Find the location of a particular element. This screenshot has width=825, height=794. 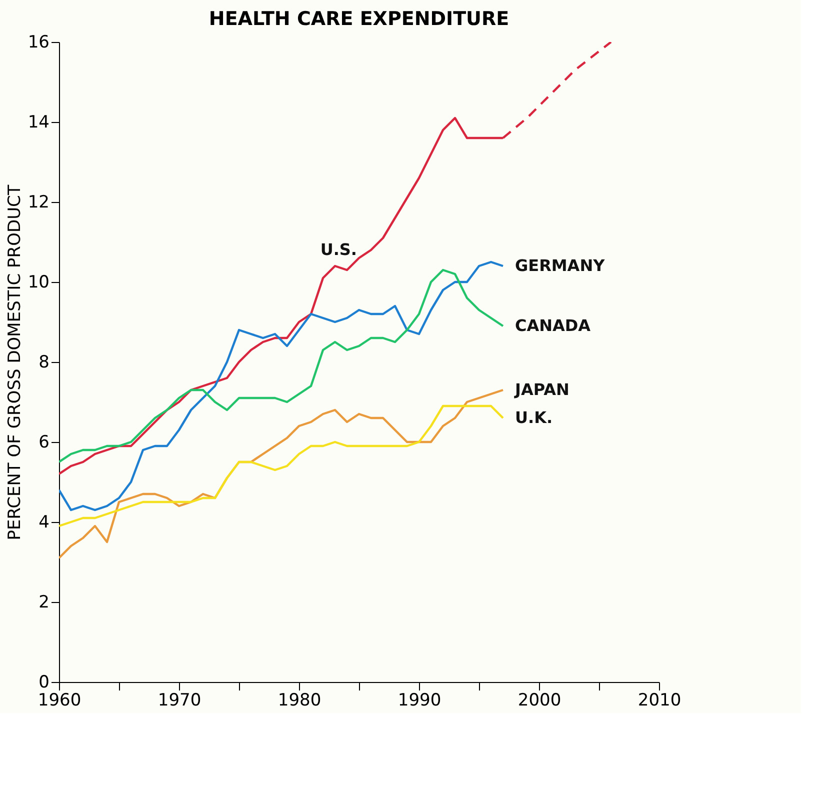

y-tick-label: 8 is located at coordinates (44, 362).